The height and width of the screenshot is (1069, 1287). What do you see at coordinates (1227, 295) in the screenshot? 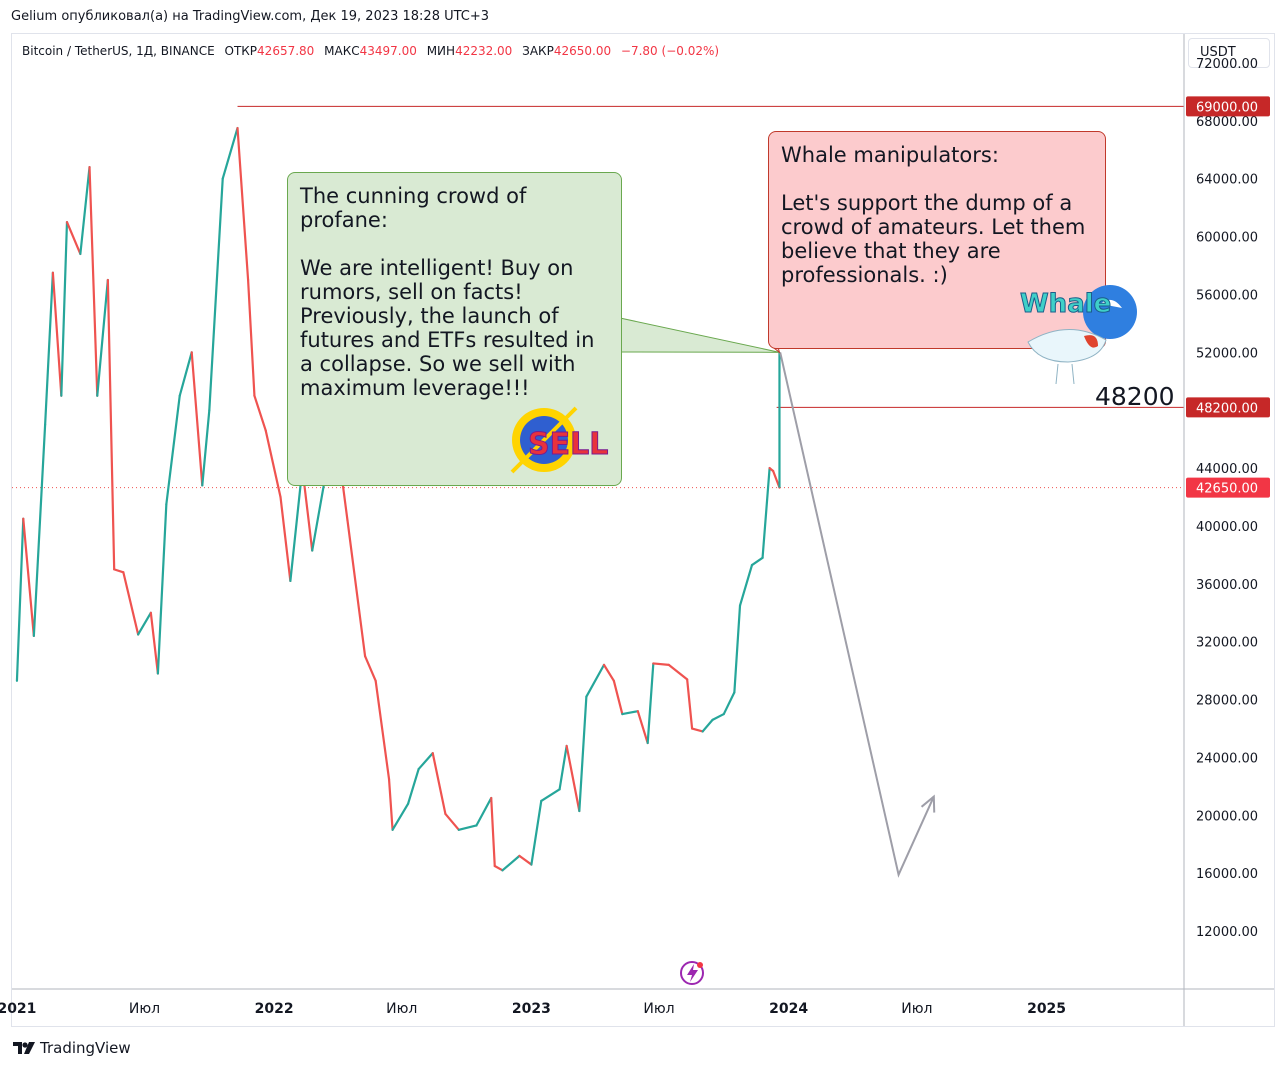
I see `y-tick-label: 56000.00` at bounding box center [1227, 295].